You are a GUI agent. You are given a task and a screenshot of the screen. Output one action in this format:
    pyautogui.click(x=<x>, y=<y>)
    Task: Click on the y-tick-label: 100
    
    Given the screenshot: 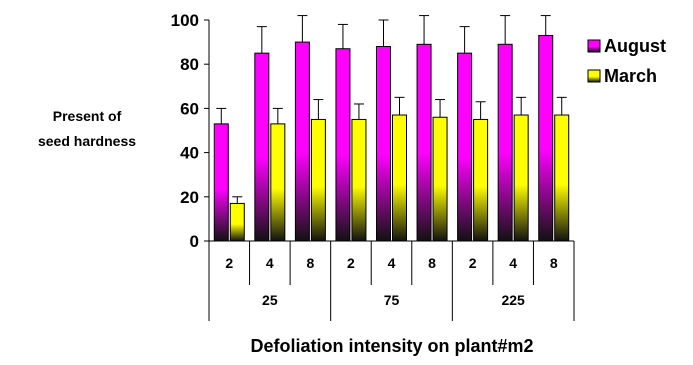 What is the action you would take?
    pyautogui.click(x=185, y=20)
    